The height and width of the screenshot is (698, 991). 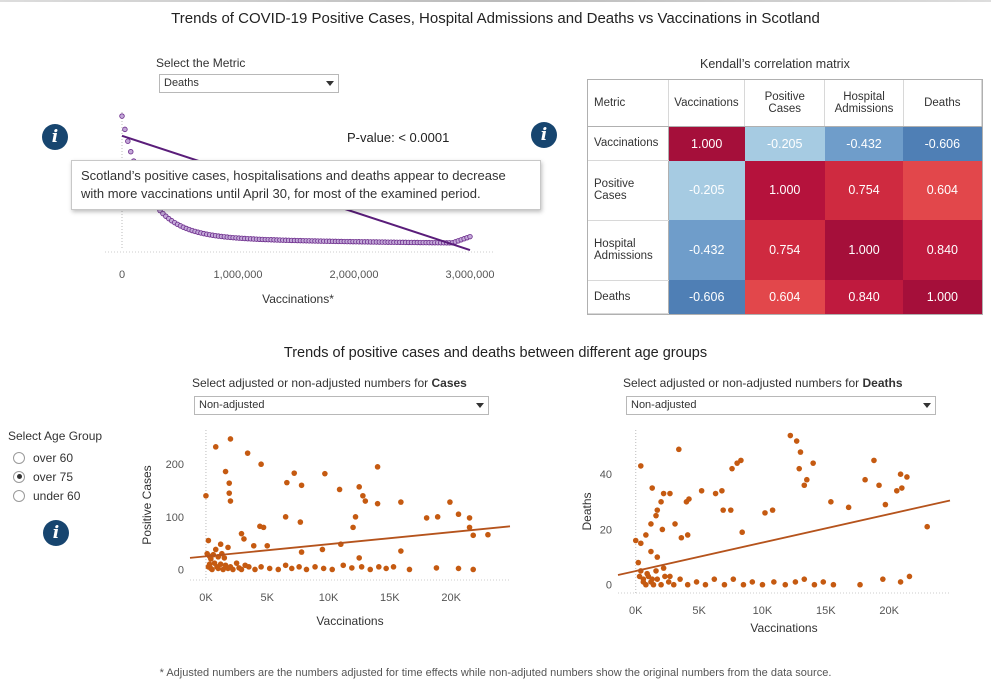 What do you see at coordinates (449, 383) in the screenshot?
I see `cases-selector-bold: Cases` at bounding box center [449, 383].